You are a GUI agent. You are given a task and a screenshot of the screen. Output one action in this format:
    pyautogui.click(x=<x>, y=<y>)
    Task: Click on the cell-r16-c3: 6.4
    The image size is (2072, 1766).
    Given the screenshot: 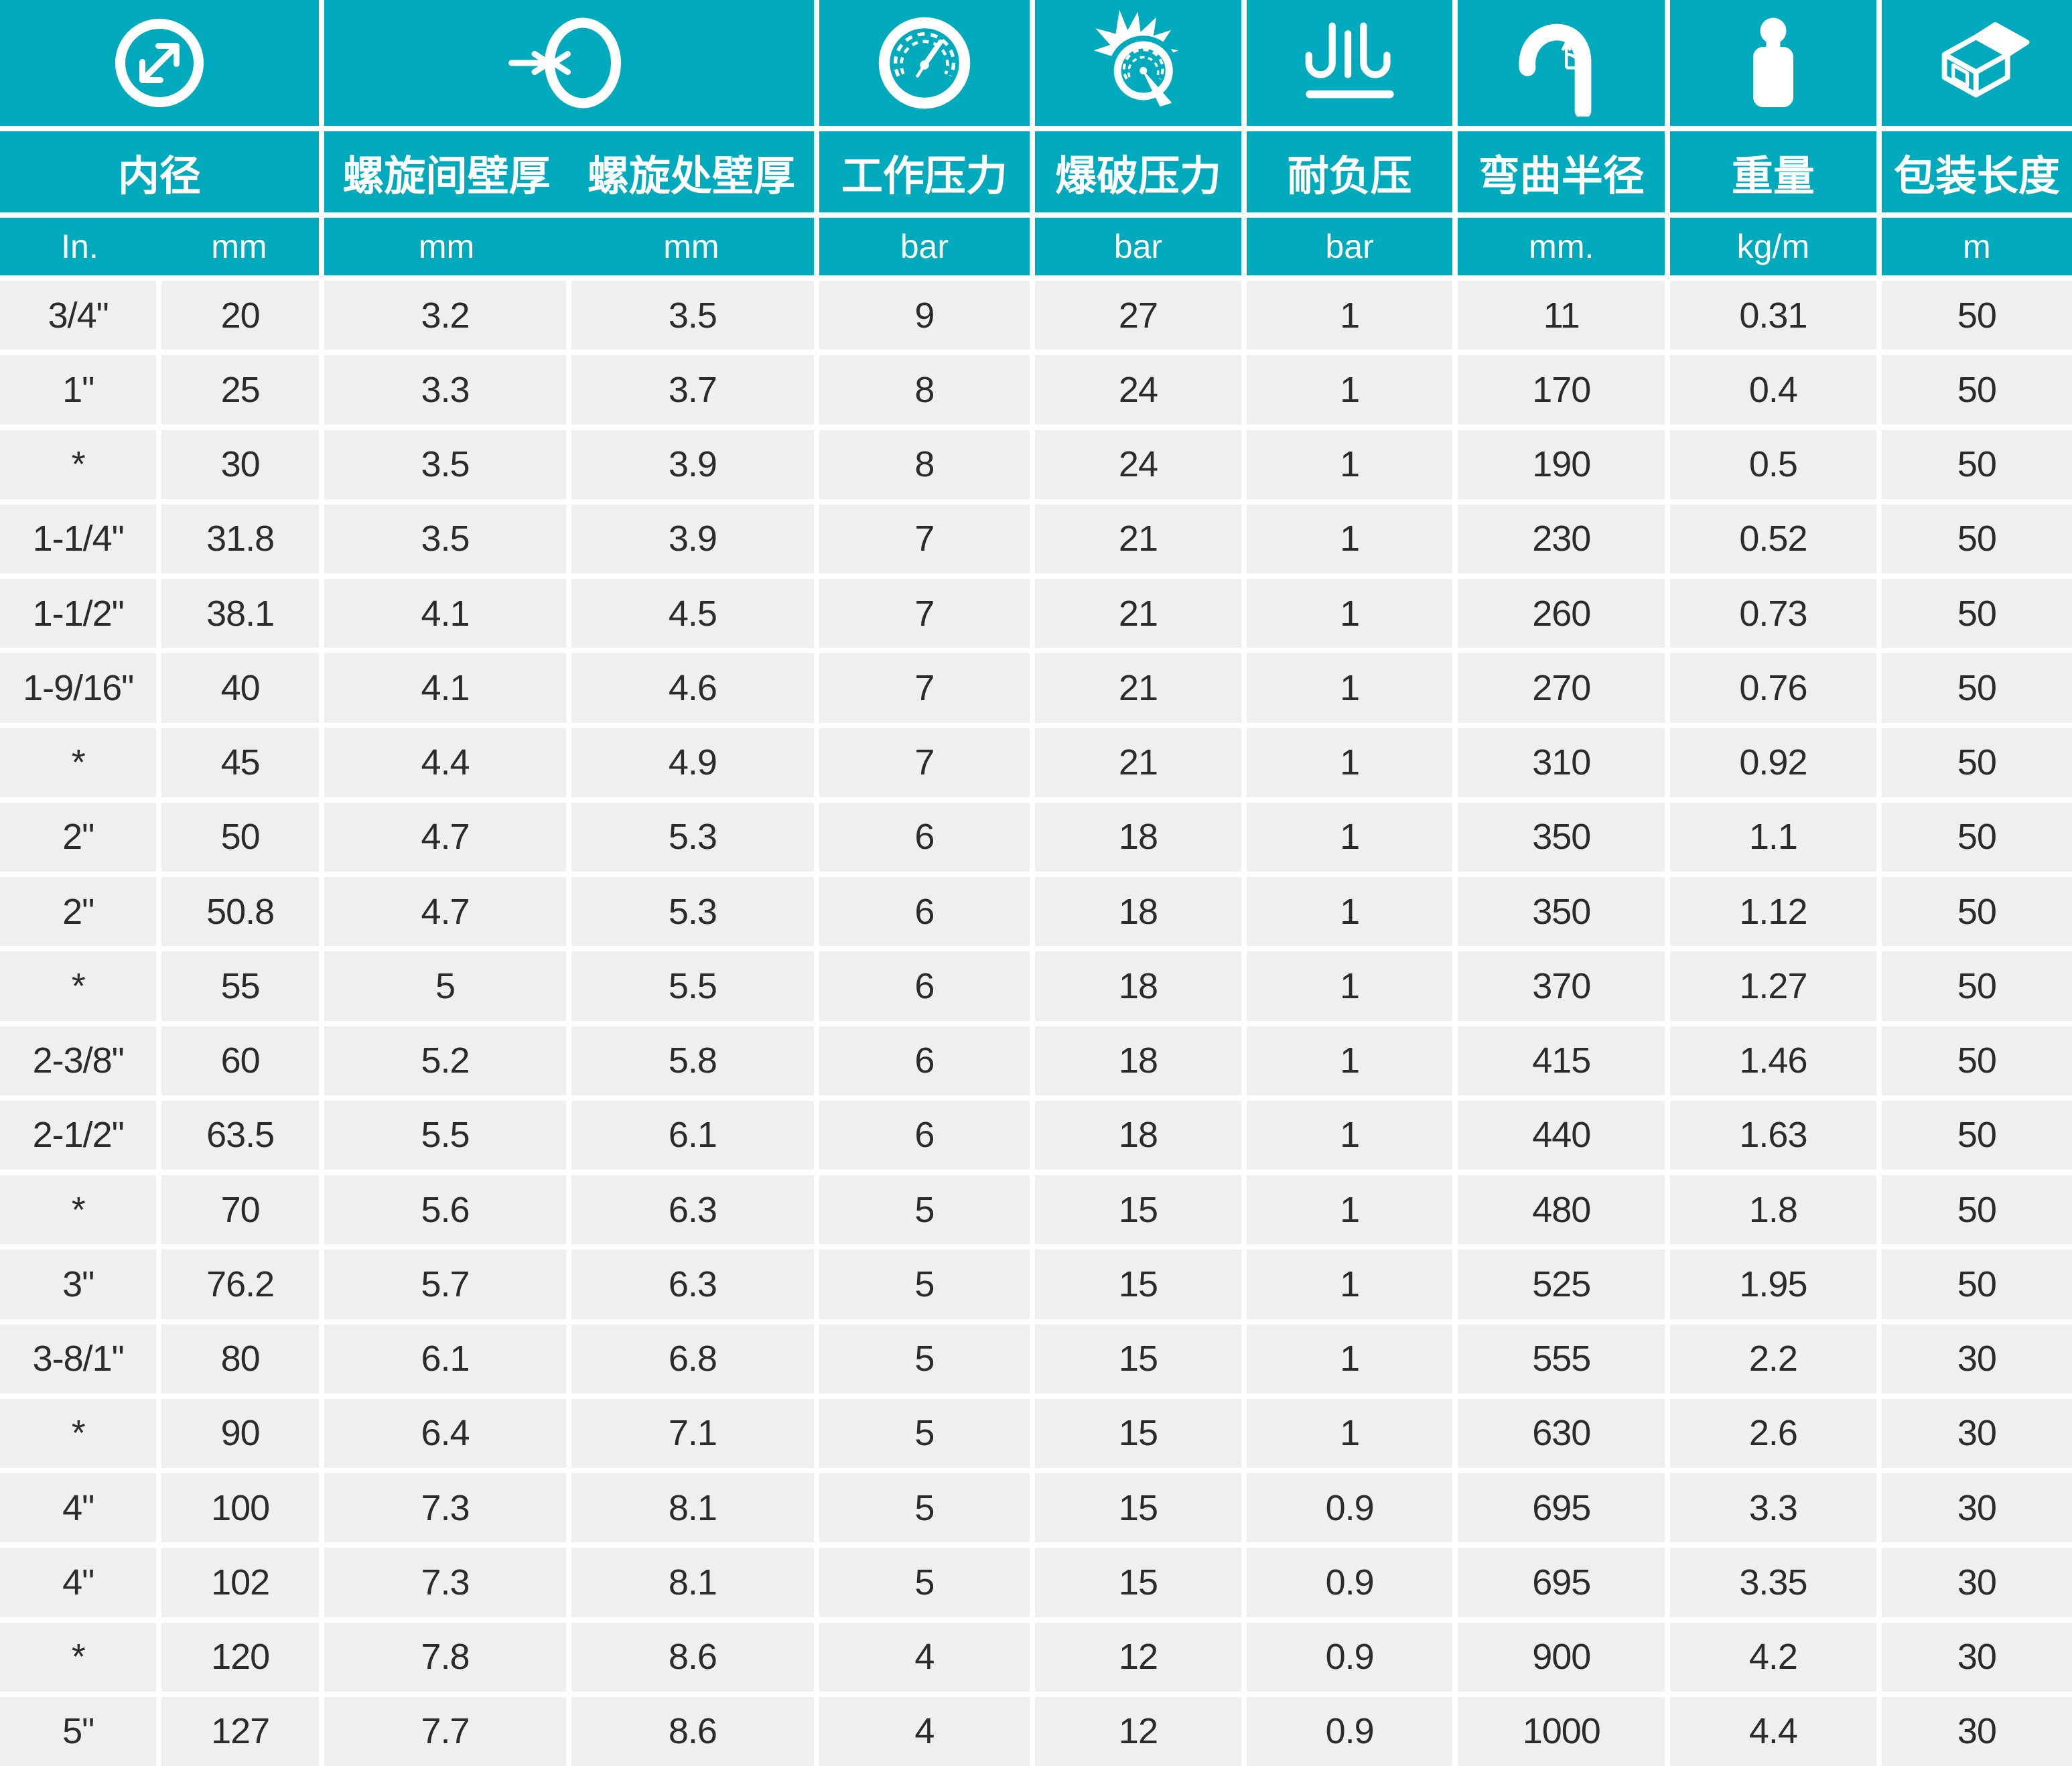 What is the action you would take?
    pyautogui.click(x=446, y=1433)
    